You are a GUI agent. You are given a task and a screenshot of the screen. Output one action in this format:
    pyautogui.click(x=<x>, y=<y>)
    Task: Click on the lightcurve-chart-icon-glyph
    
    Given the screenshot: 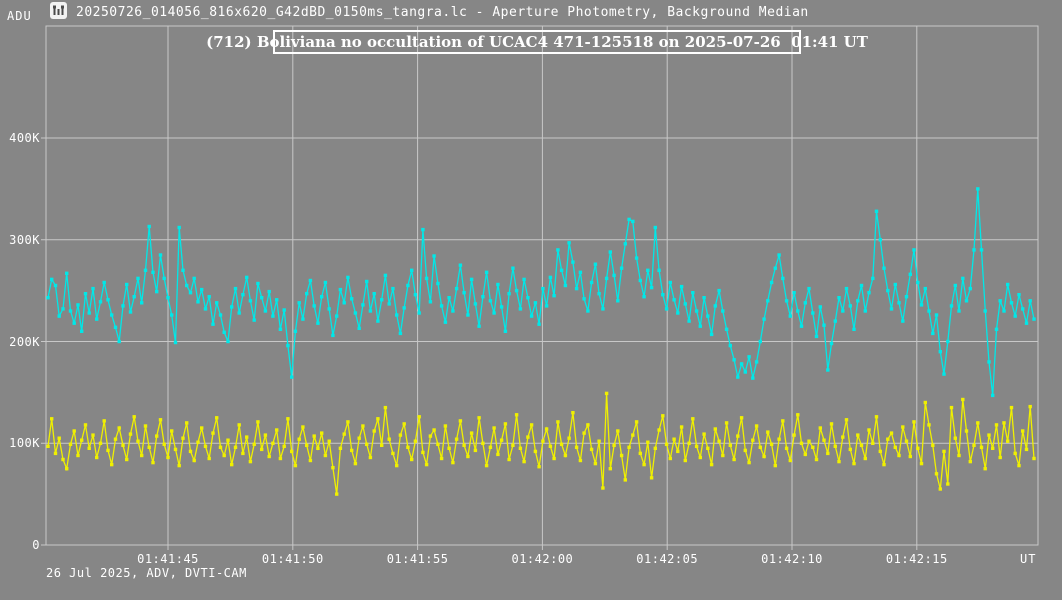 What is the action you would take?
    pyautogui.click(x=58, y=10)
    